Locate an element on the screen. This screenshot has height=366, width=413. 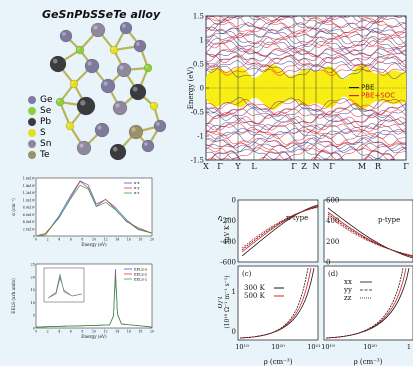
y-tick-label: 1.4x10⁶ is located at coordinates (29, 186).